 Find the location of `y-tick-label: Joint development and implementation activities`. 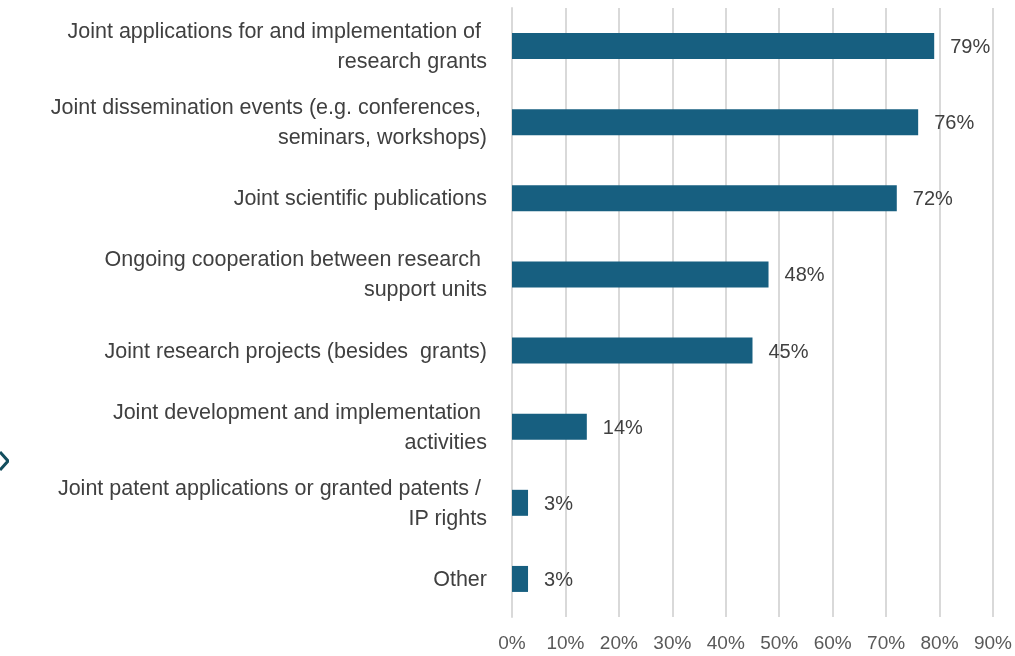

y-tick-label: Joint development and implementation activities is located at coordinates (299, 426).